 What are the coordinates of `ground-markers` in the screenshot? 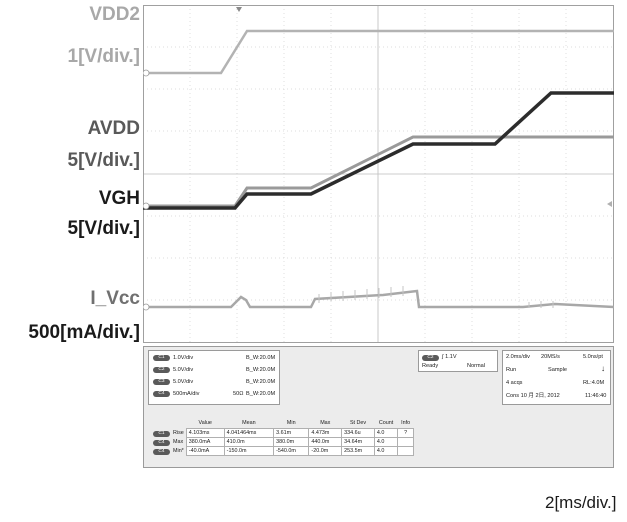 It's located at (146, 190).